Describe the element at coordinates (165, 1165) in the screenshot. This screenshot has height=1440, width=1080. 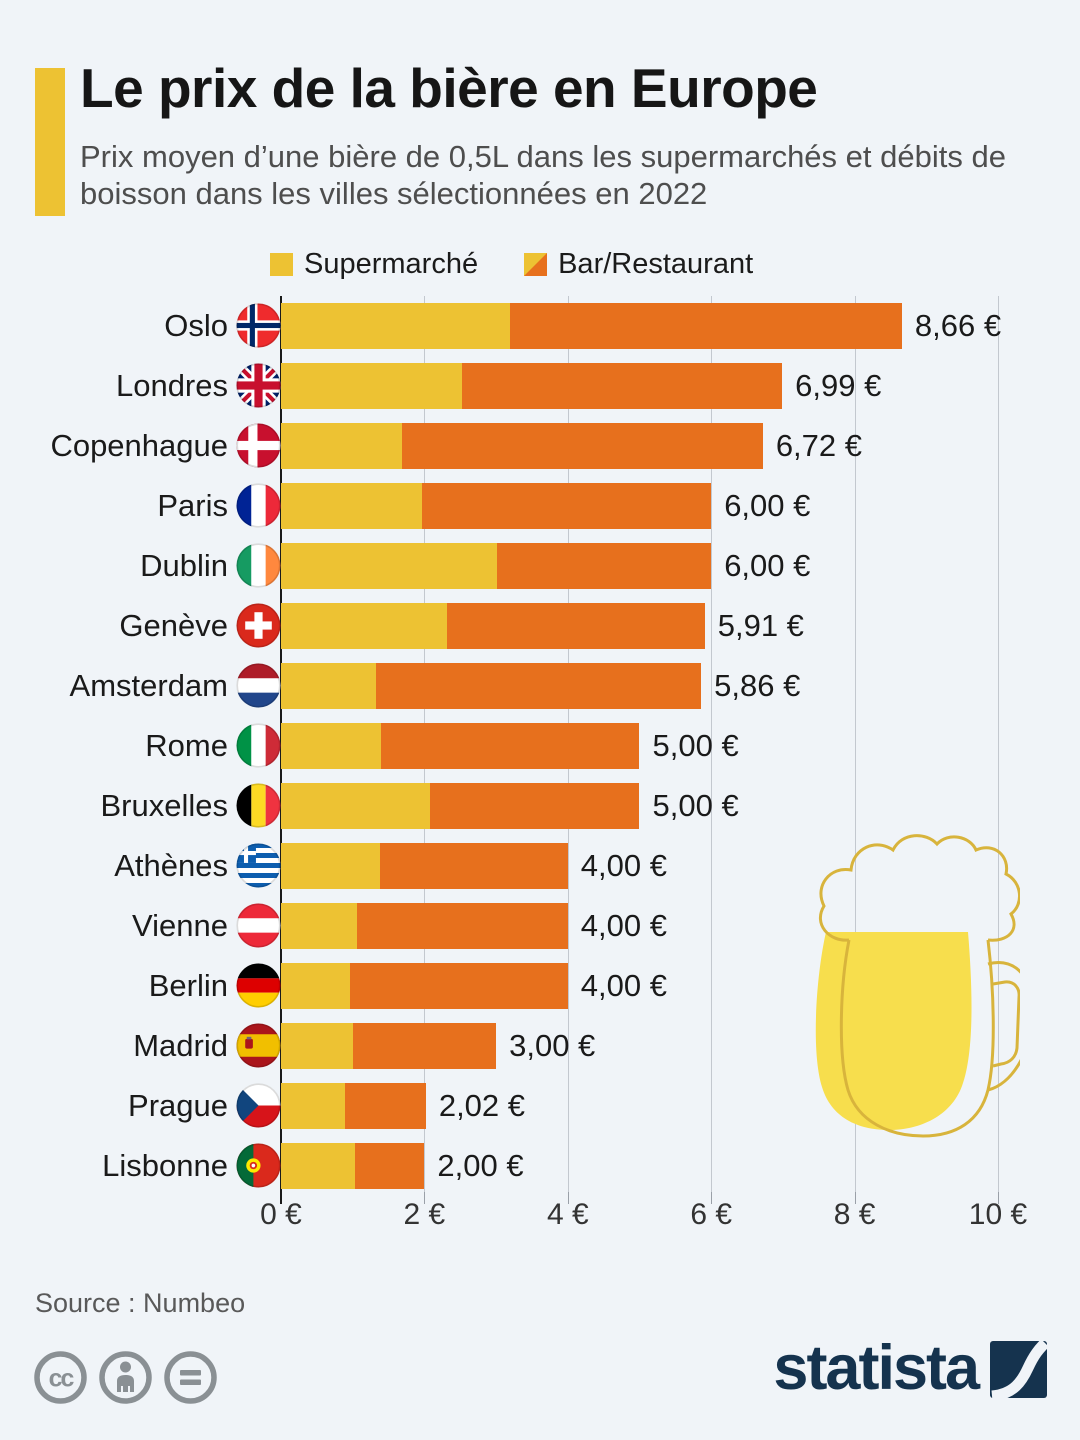
I see `row-label-city: Lisbonne` at that location.